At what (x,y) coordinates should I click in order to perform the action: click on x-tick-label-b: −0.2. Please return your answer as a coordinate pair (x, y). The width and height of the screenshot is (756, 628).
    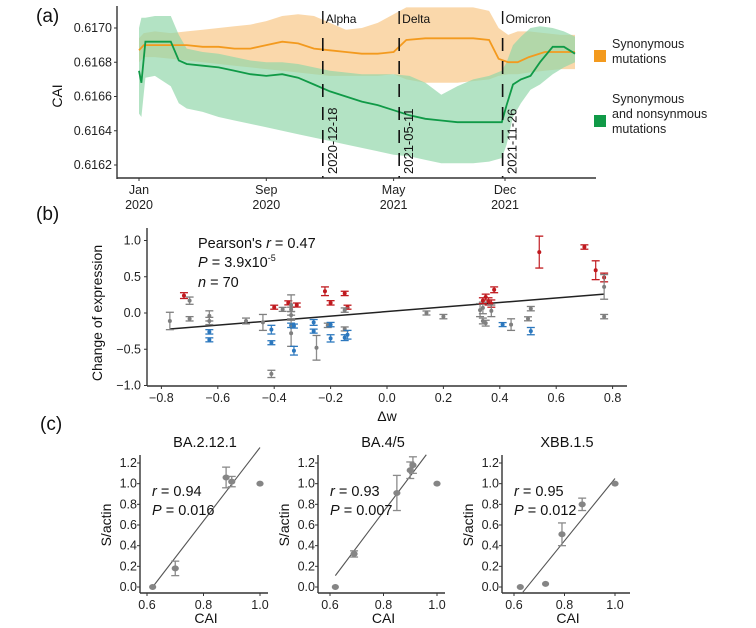
    Looking at the image, I should click on (330, 398).